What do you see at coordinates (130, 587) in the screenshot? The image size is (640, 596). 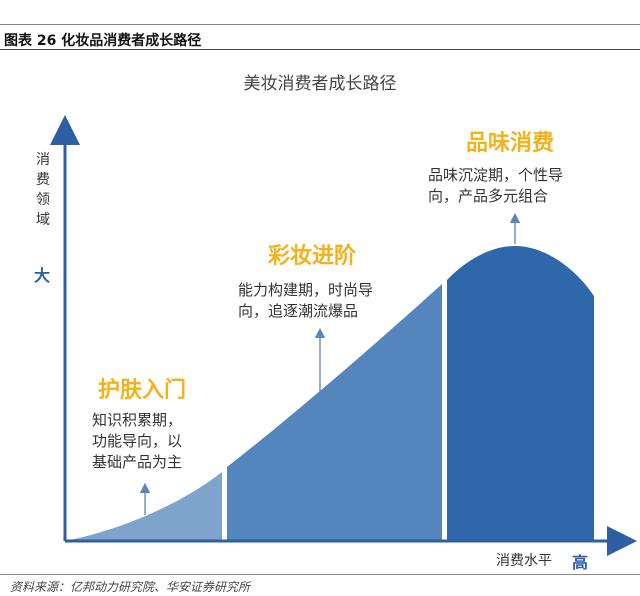 I see `source-note: 资料来源：亿邦动力研究院、华安证券研究所` at bounding box center [130, 587].